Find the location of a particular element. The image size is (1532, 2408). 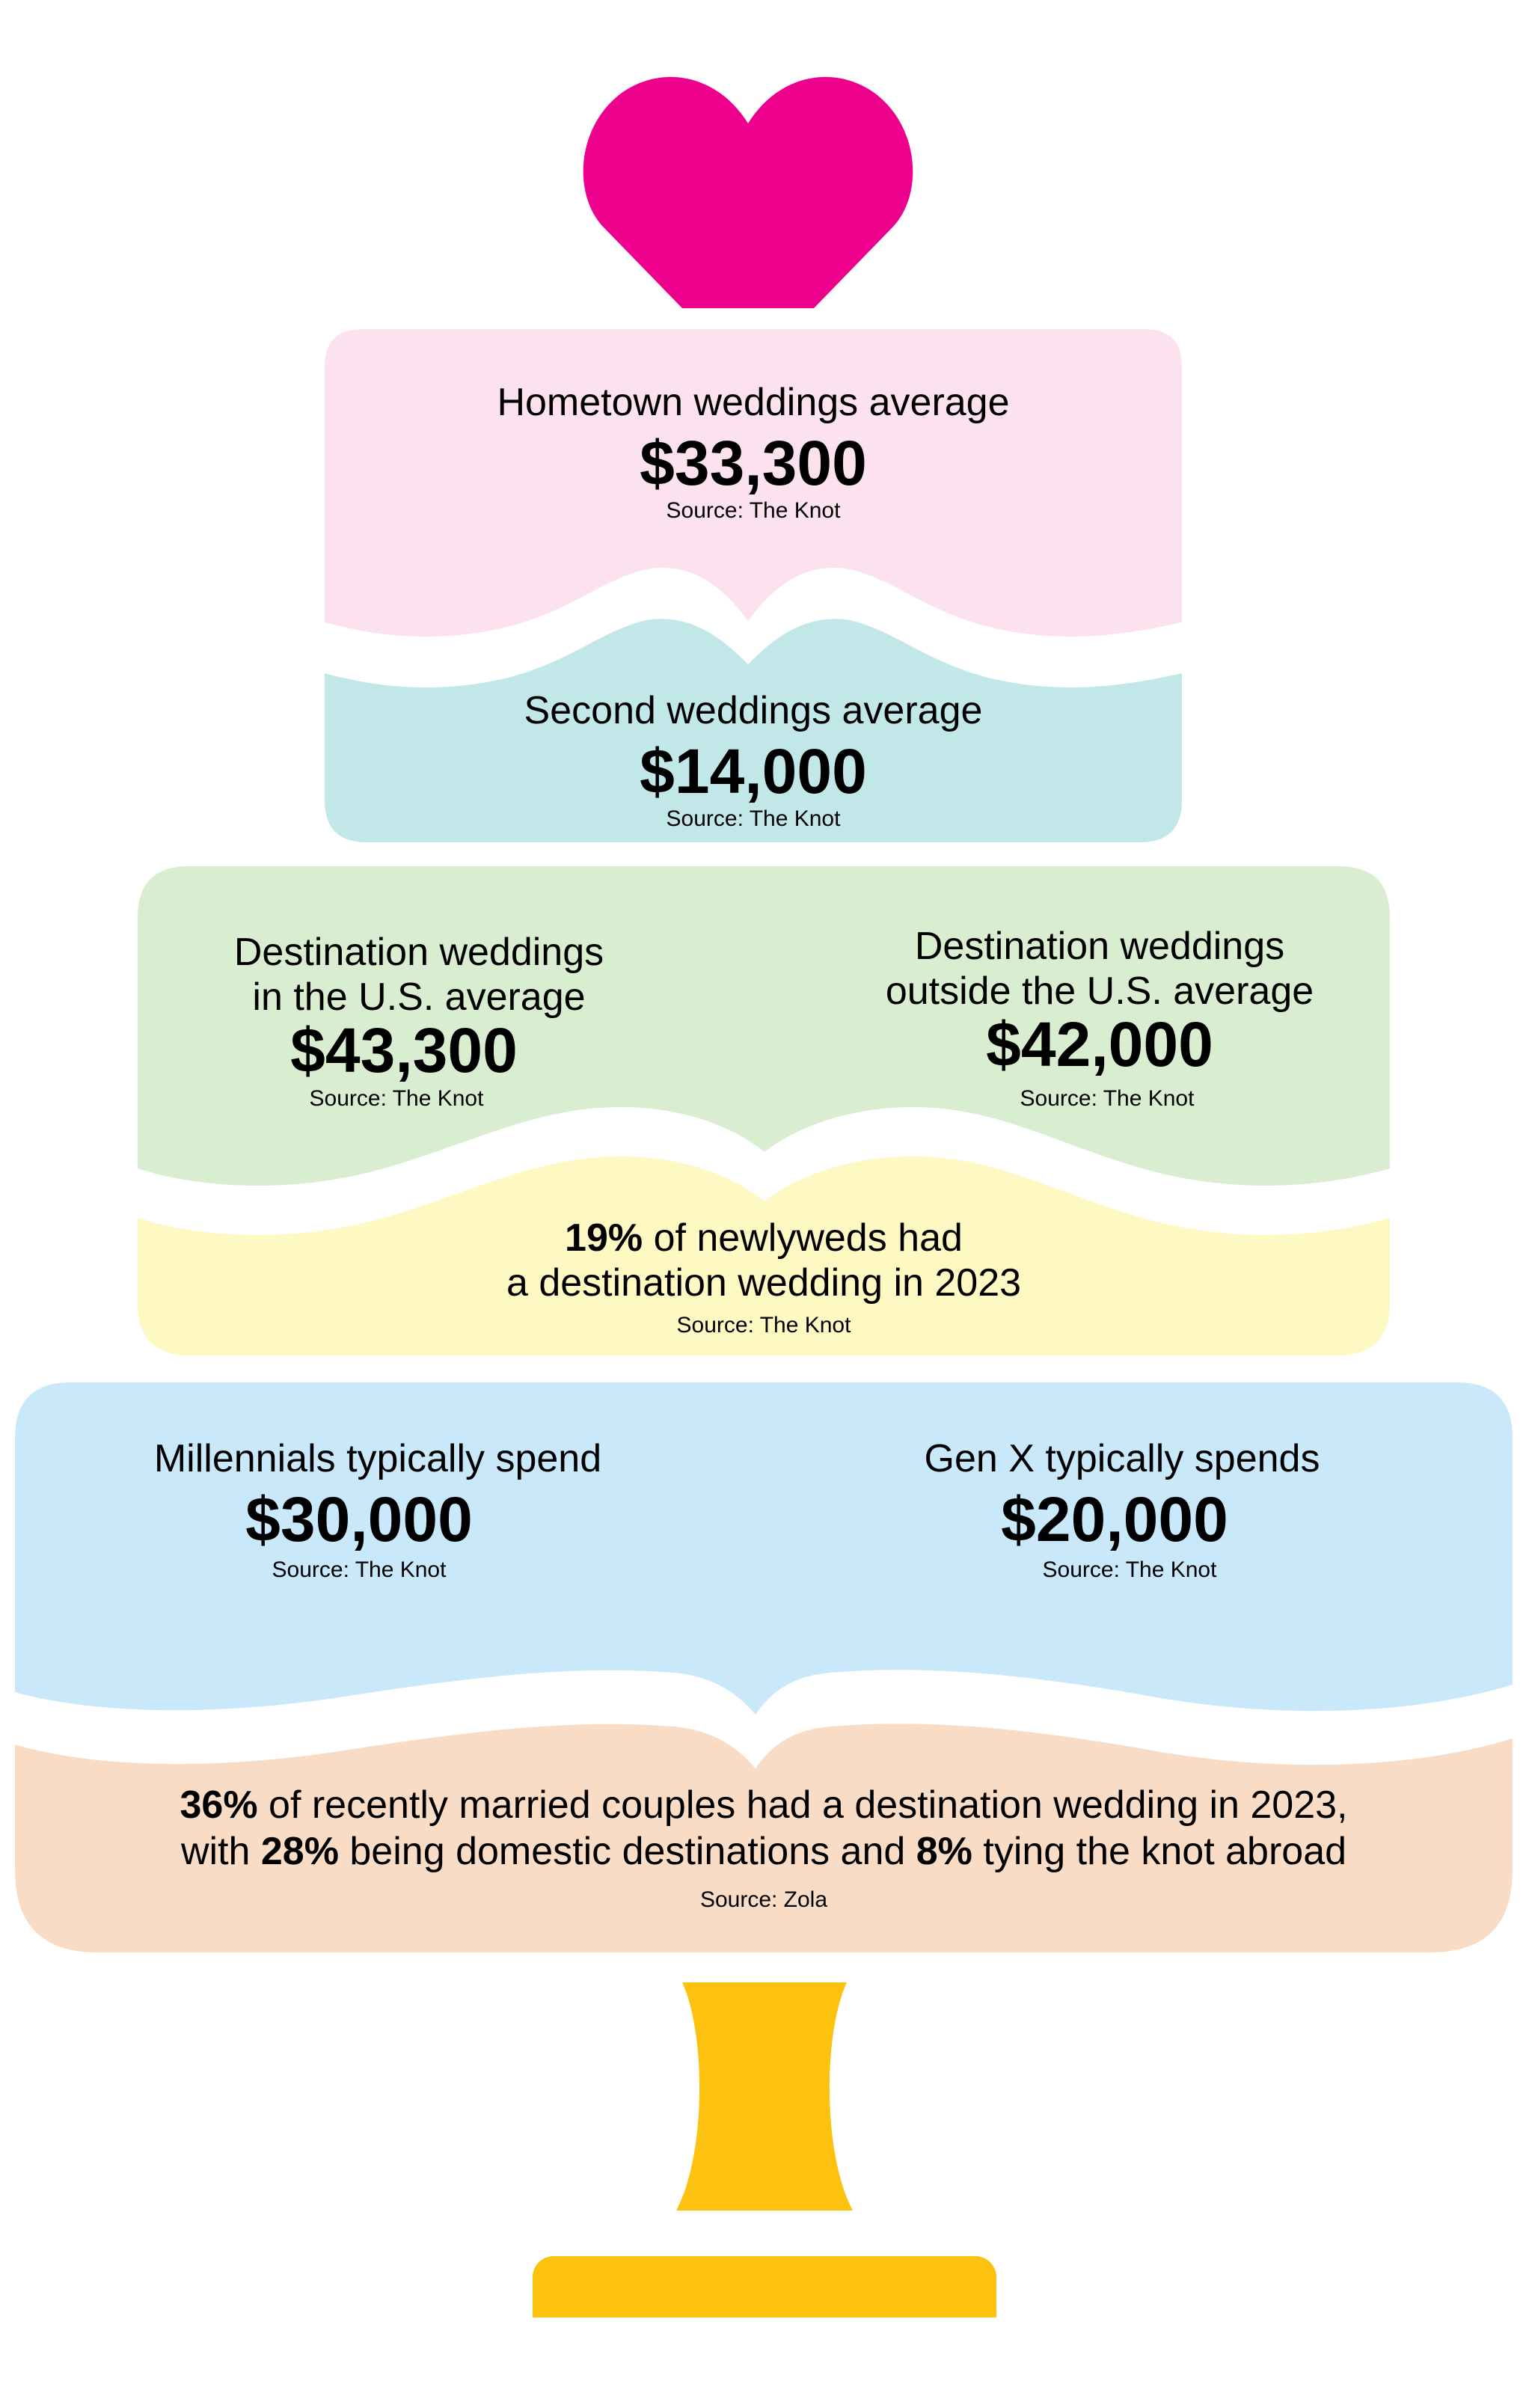

tier-destination-shape is located at coordinates (764, 1026).